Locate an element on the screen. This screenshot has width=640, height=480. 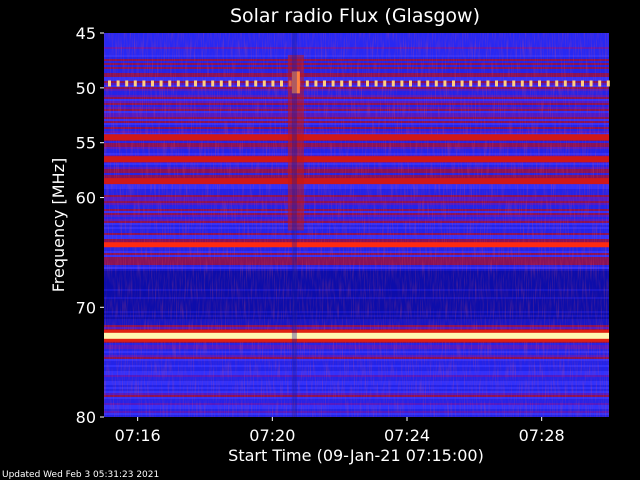
x-axis: 07:16 07:20 07:24 07:28 is located at coordinates (340, 431).